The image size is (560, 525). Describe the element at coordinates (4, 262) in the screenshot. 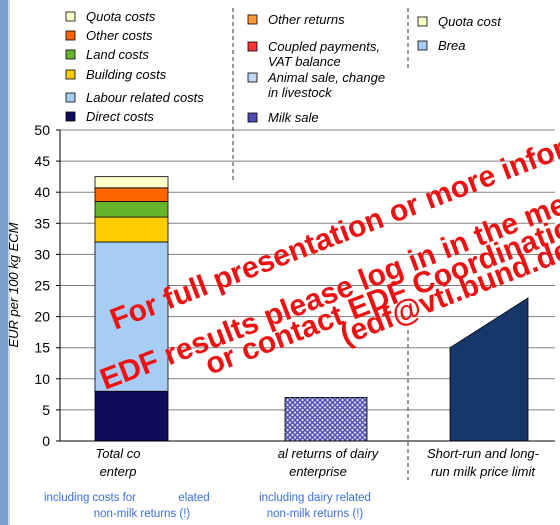

I see `slide-left-accent` at that location.